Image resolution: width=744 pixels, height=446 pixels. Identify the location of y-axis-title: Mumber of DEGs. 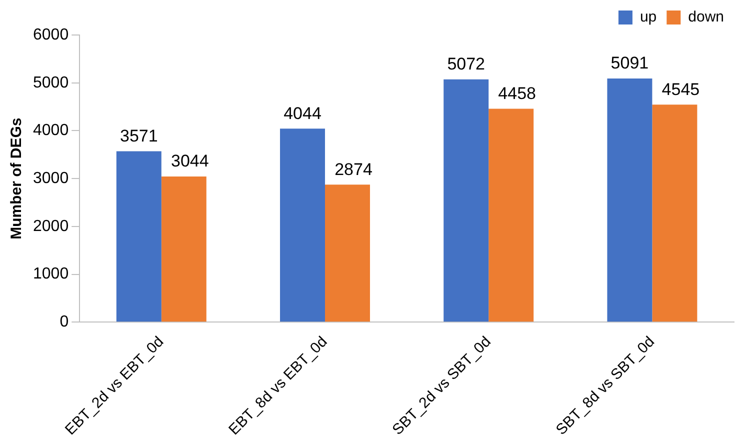
(17, 179).